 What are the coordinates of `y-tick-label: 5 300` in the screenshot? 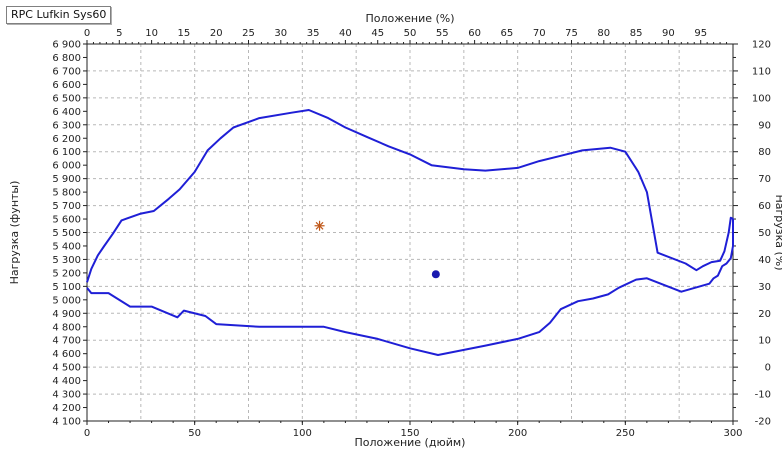 It's located at (66, 260).